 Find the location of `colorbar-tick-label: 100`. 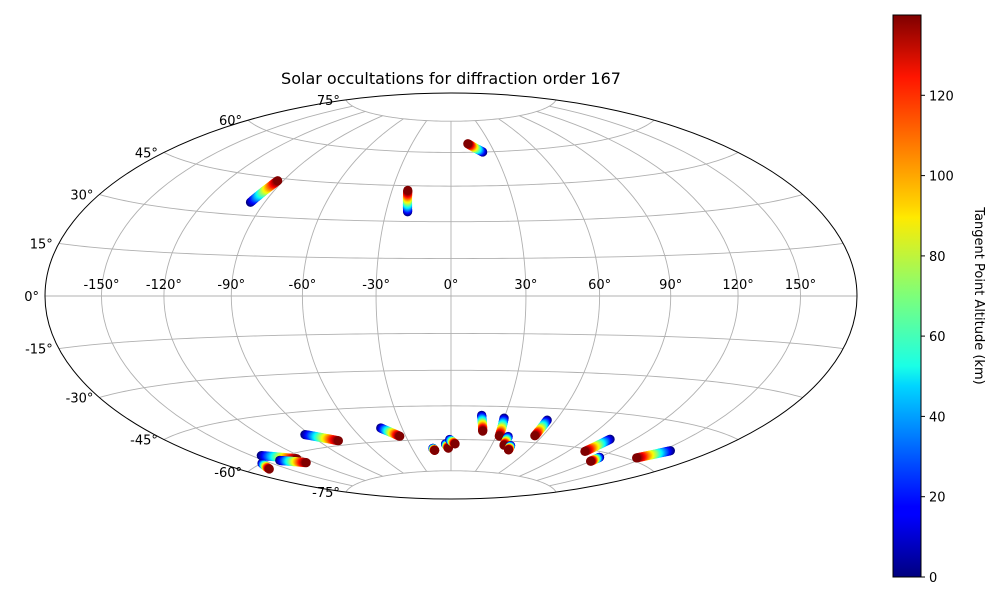

colorbar-tick-label: 100 is located at coordinates (941, 177).